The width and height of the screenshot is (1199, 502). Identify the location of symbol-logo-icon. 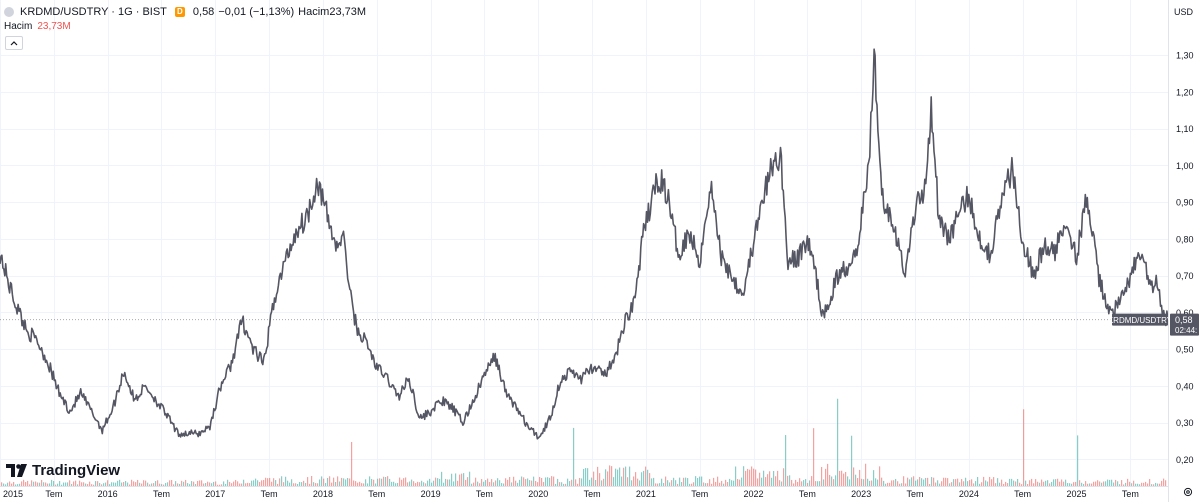
(9, 12).